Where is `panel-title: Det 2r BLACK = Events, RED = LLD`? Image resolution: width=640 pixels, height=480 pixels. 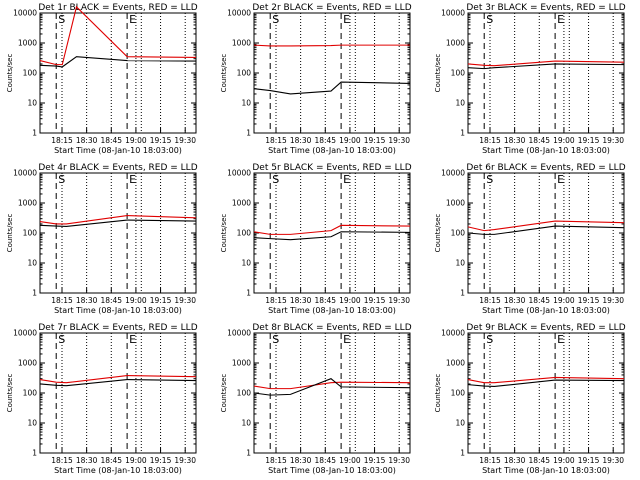 panel-title: Det 2r BLACK = Events, RED = LLD is located at coordinates (331, 8).